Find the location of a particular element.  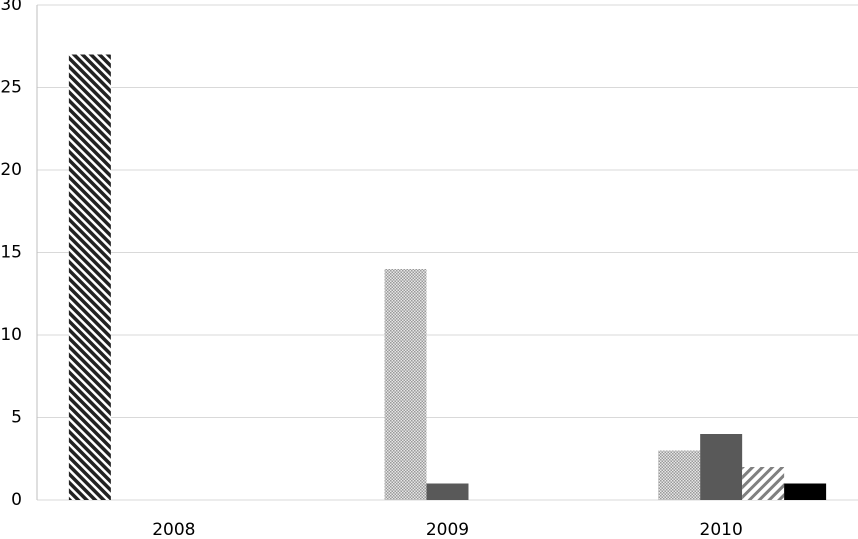

y-tick-label: 20 is located at coordinates (11, 170).